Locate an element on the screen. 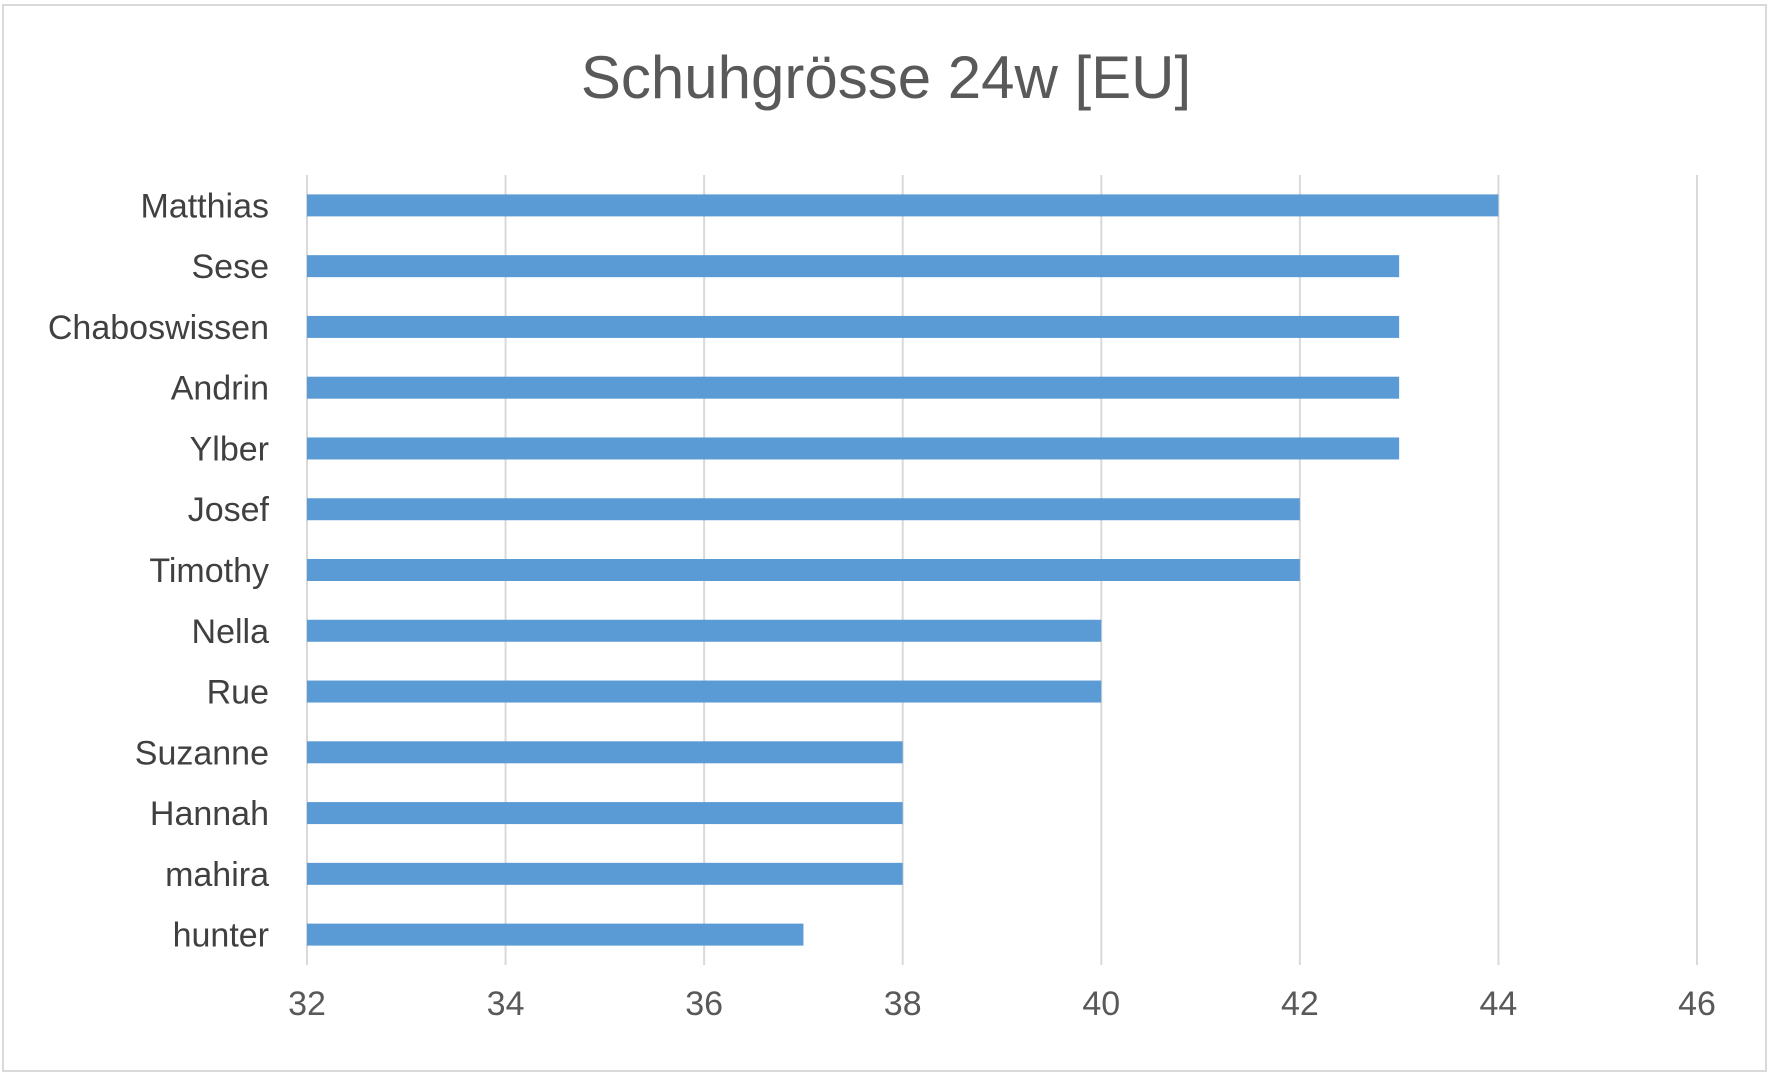 Image resolution: width=1773 pixels, height=1077 pixels. bar-chaboswissen is located at coordinates (853, 326).